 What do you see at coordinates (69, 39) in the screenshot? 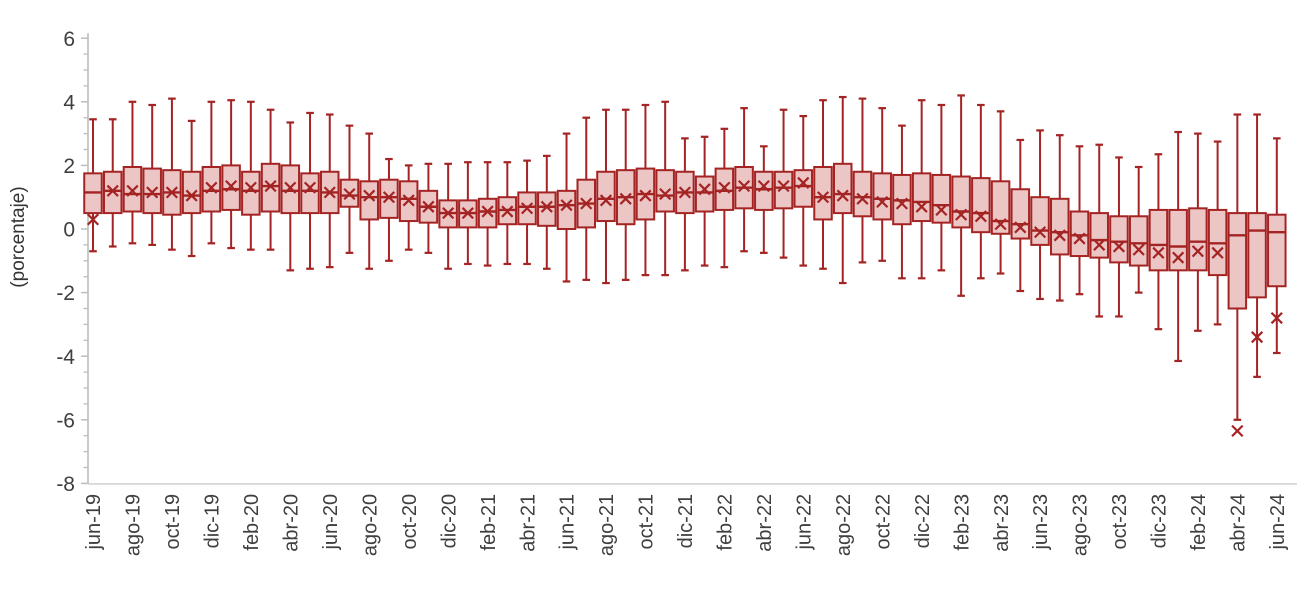
I see `y-tick-label: 6` at bounding box center [69, 39].